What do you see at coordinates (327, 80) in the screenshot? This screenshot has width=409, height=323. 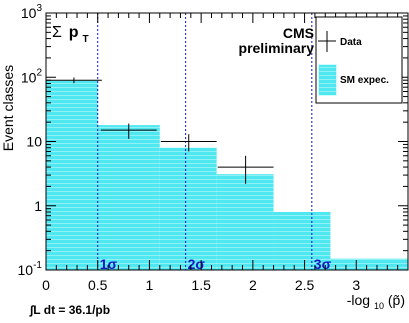 I see `legend-sm-swatch` at bounding box center [327, 80].